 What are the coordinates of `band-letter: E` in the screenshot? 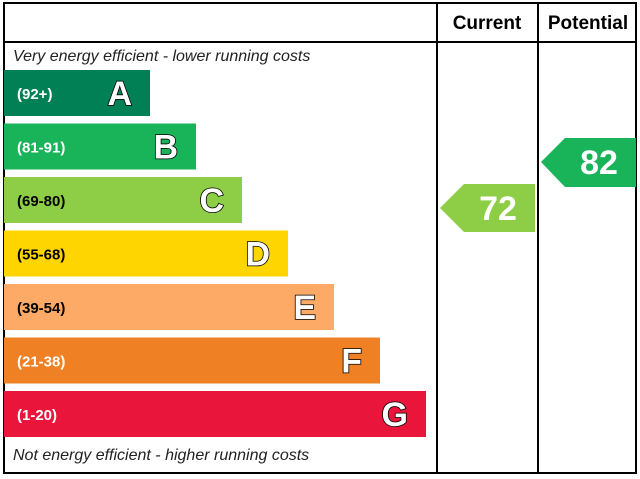 It's located at (304, 308).